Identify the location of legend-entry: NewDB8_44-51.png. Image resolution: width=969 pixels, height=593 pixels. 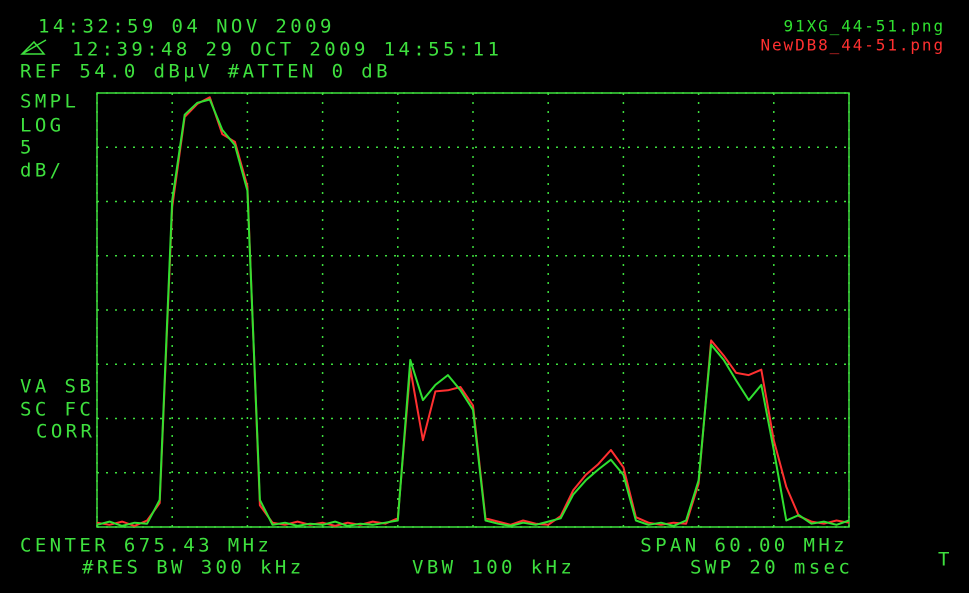
(852, 45).